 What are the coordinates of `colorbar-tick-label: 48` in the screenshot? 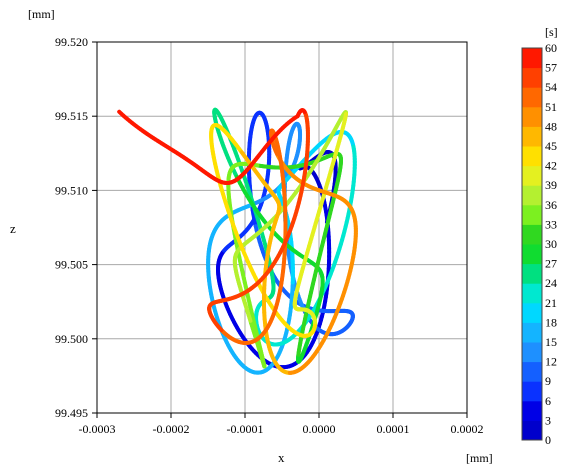 It's located at (551, 126).